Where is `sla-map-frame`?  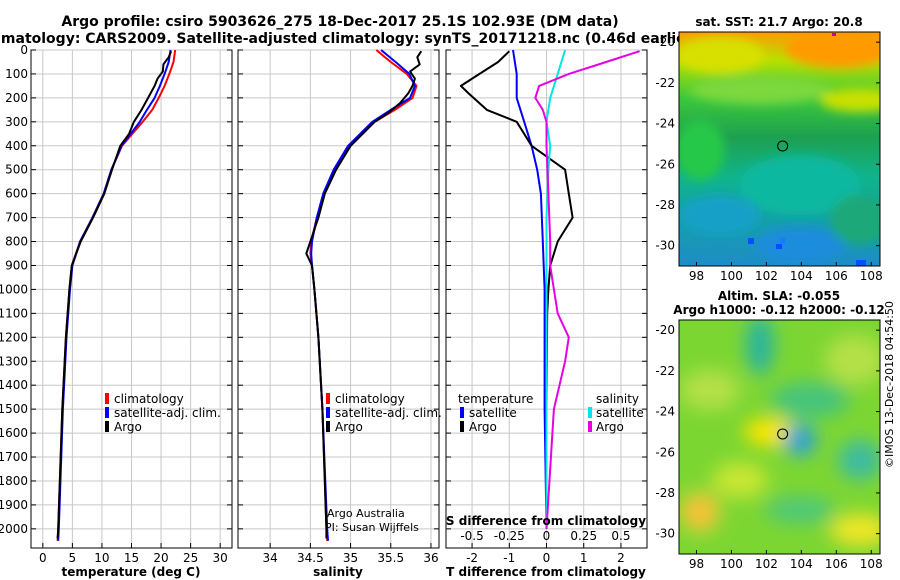
sla-map-frame is located at coordinates (779, 437).